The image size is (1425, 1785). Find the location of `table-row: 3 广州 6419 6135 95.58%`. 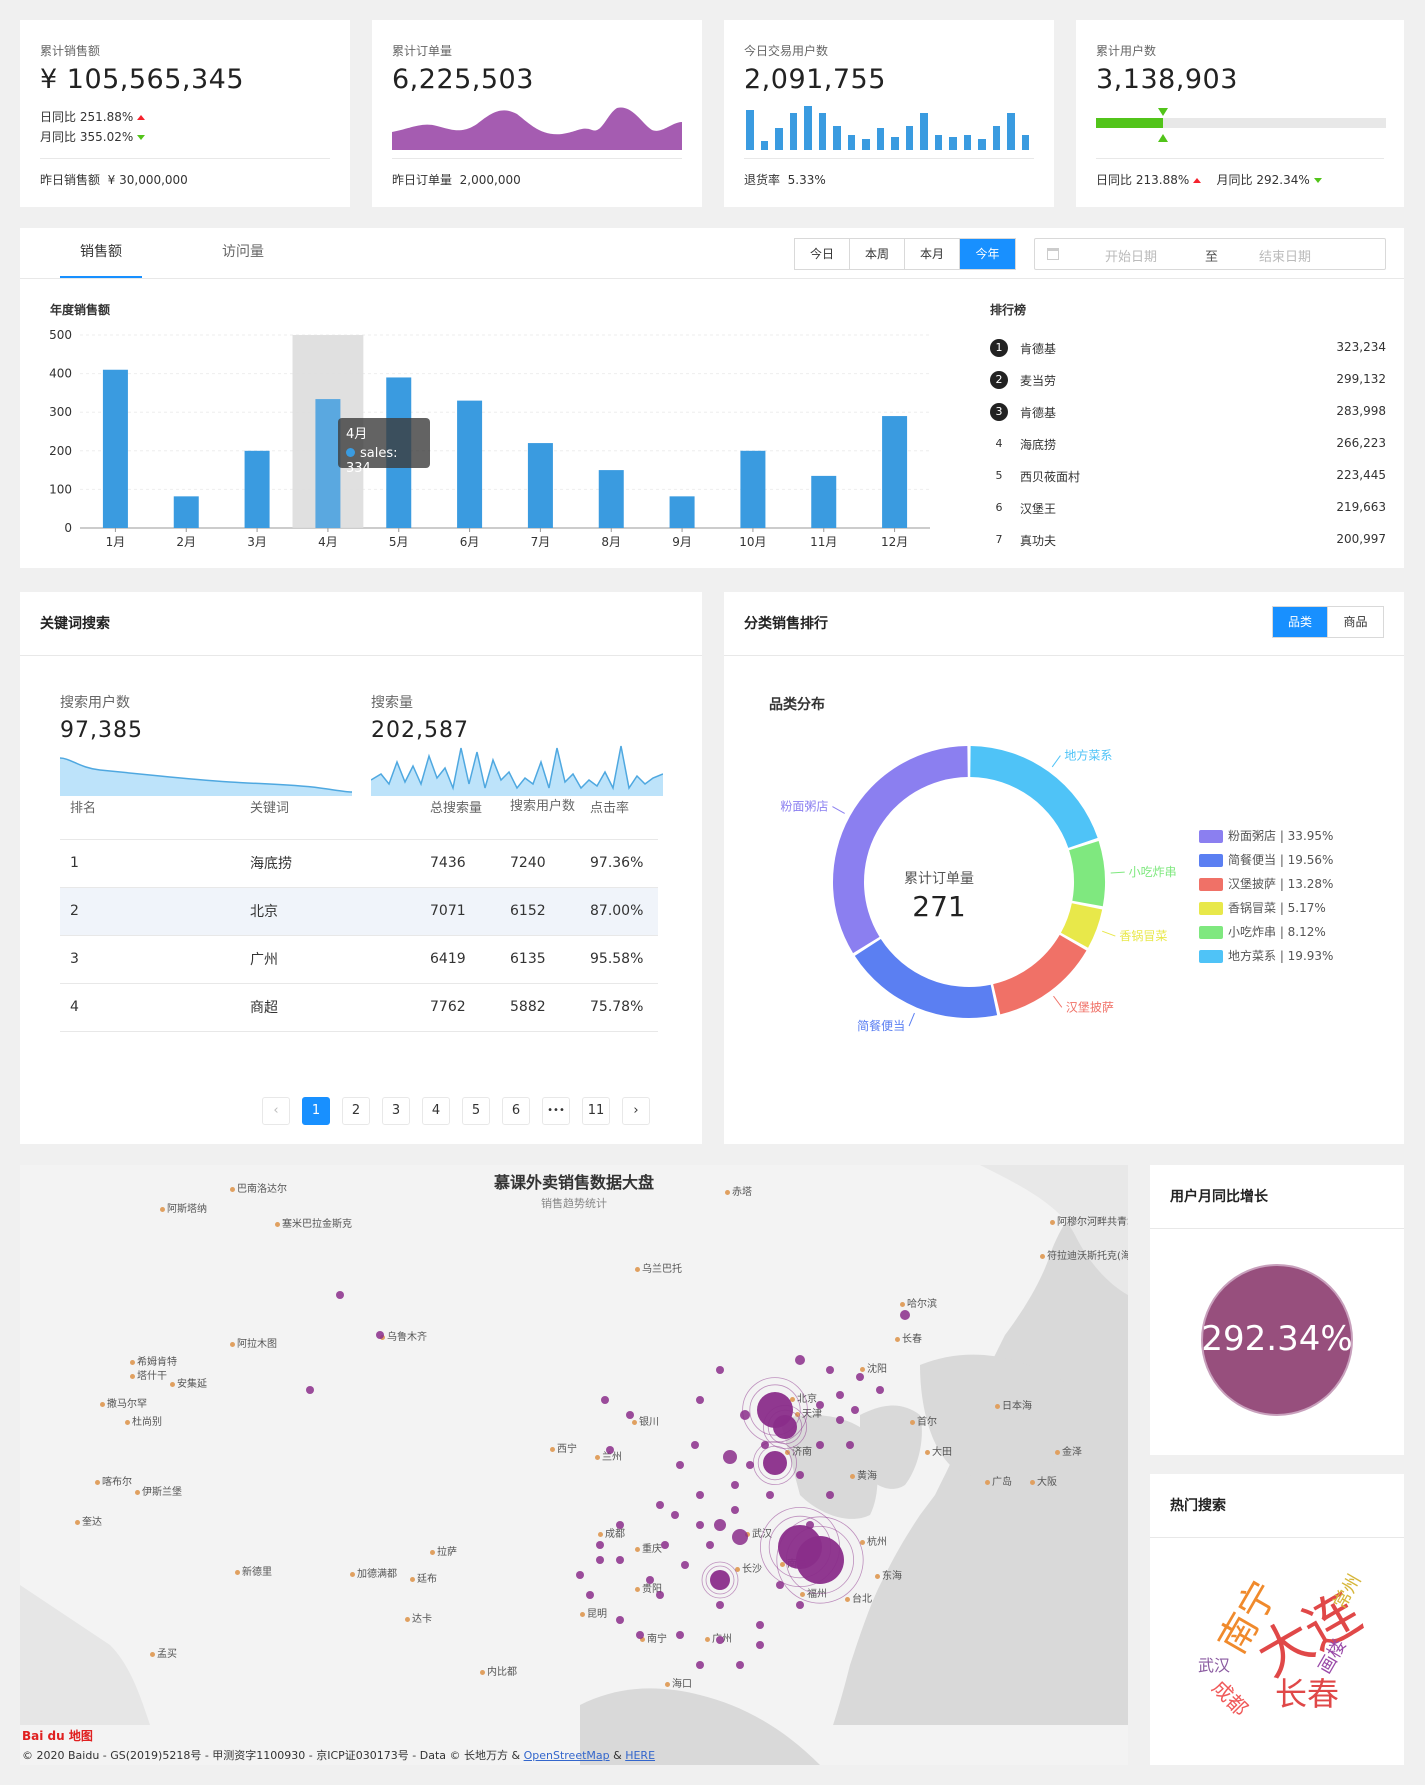

table-row: 3 广州 6419 6135 95.58% is located at coordinates (359, 959).